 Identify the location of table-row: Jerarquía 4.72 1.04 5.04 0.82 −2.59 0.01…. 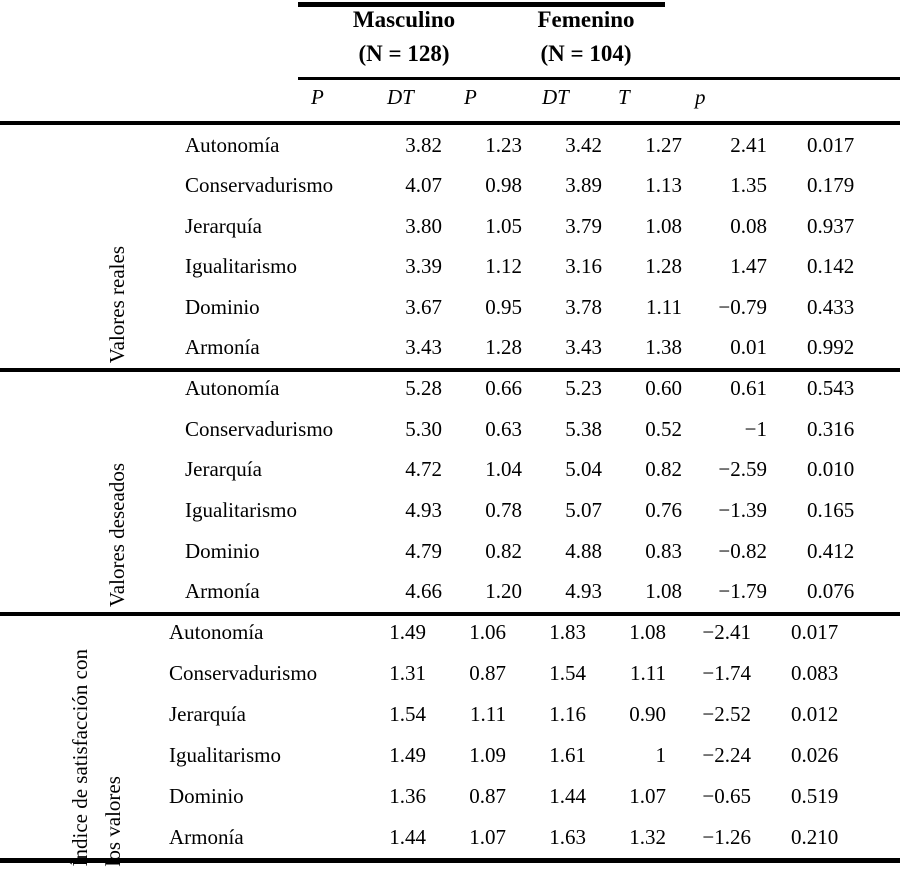
(541, 469).